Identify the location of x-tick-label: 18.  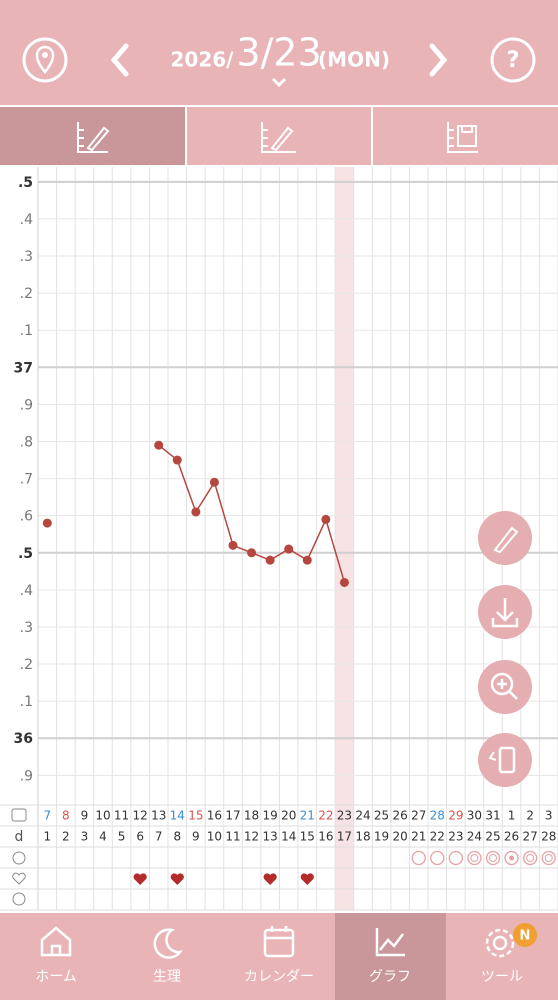
(251, 816).